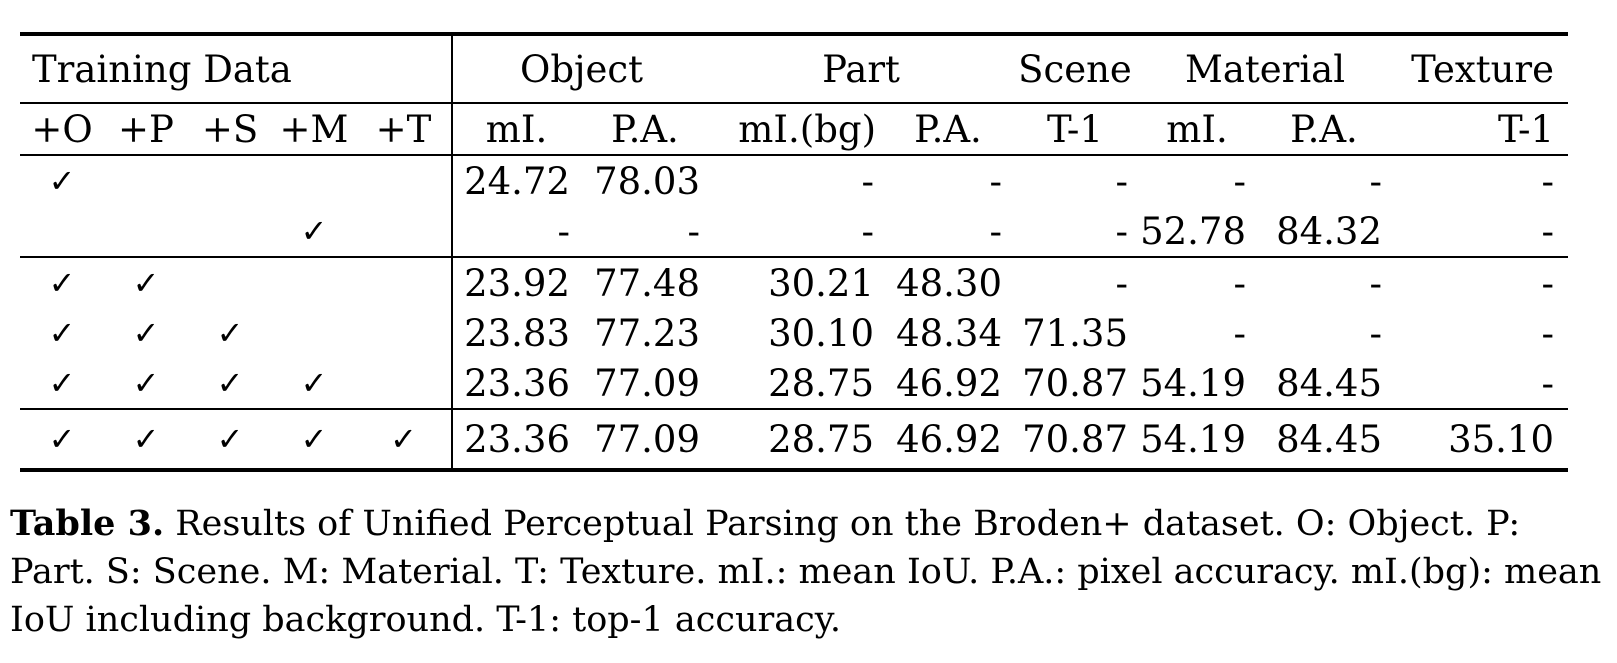 The image size is (1617, 663). What do you see at coordinates (146, 128) in the screenshot?
I see `sub-header-cell: +P` at bounding box center [146, 128].